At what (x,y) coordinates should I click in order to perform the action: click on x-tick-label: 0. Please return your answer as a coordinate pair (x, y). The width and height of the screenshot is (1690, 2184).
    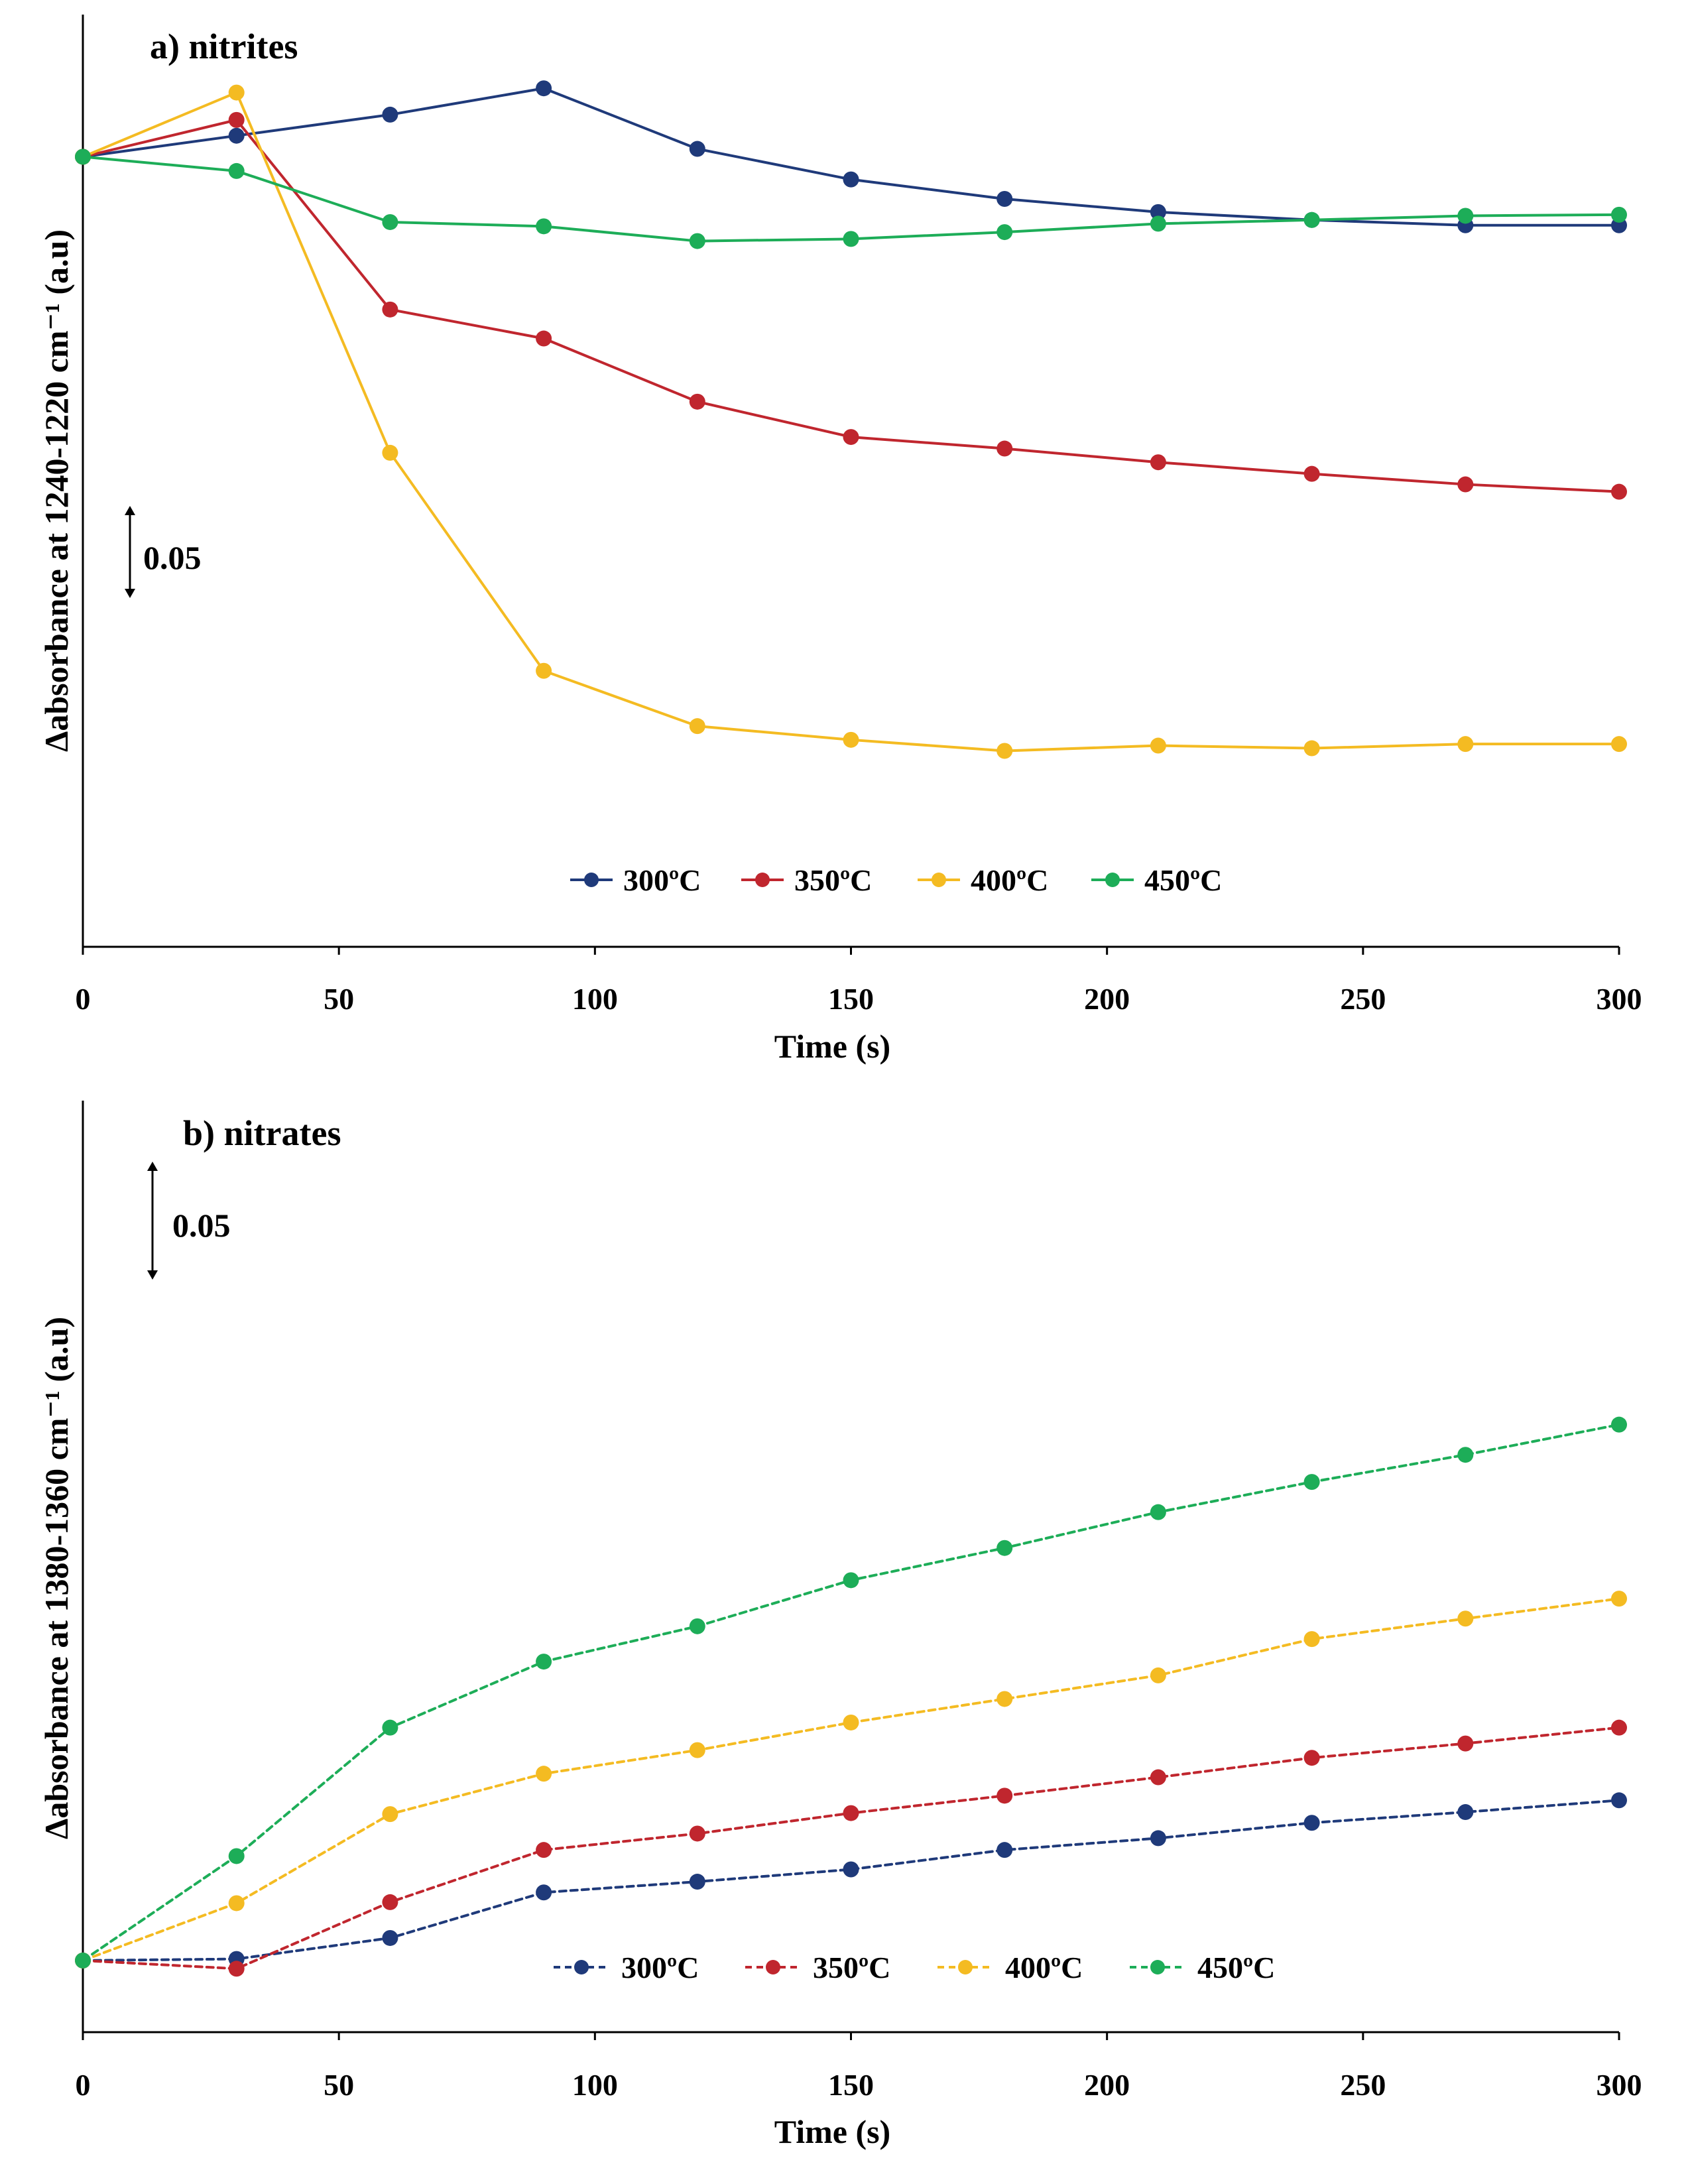
    Looking at the image, I should click on (83, 999).